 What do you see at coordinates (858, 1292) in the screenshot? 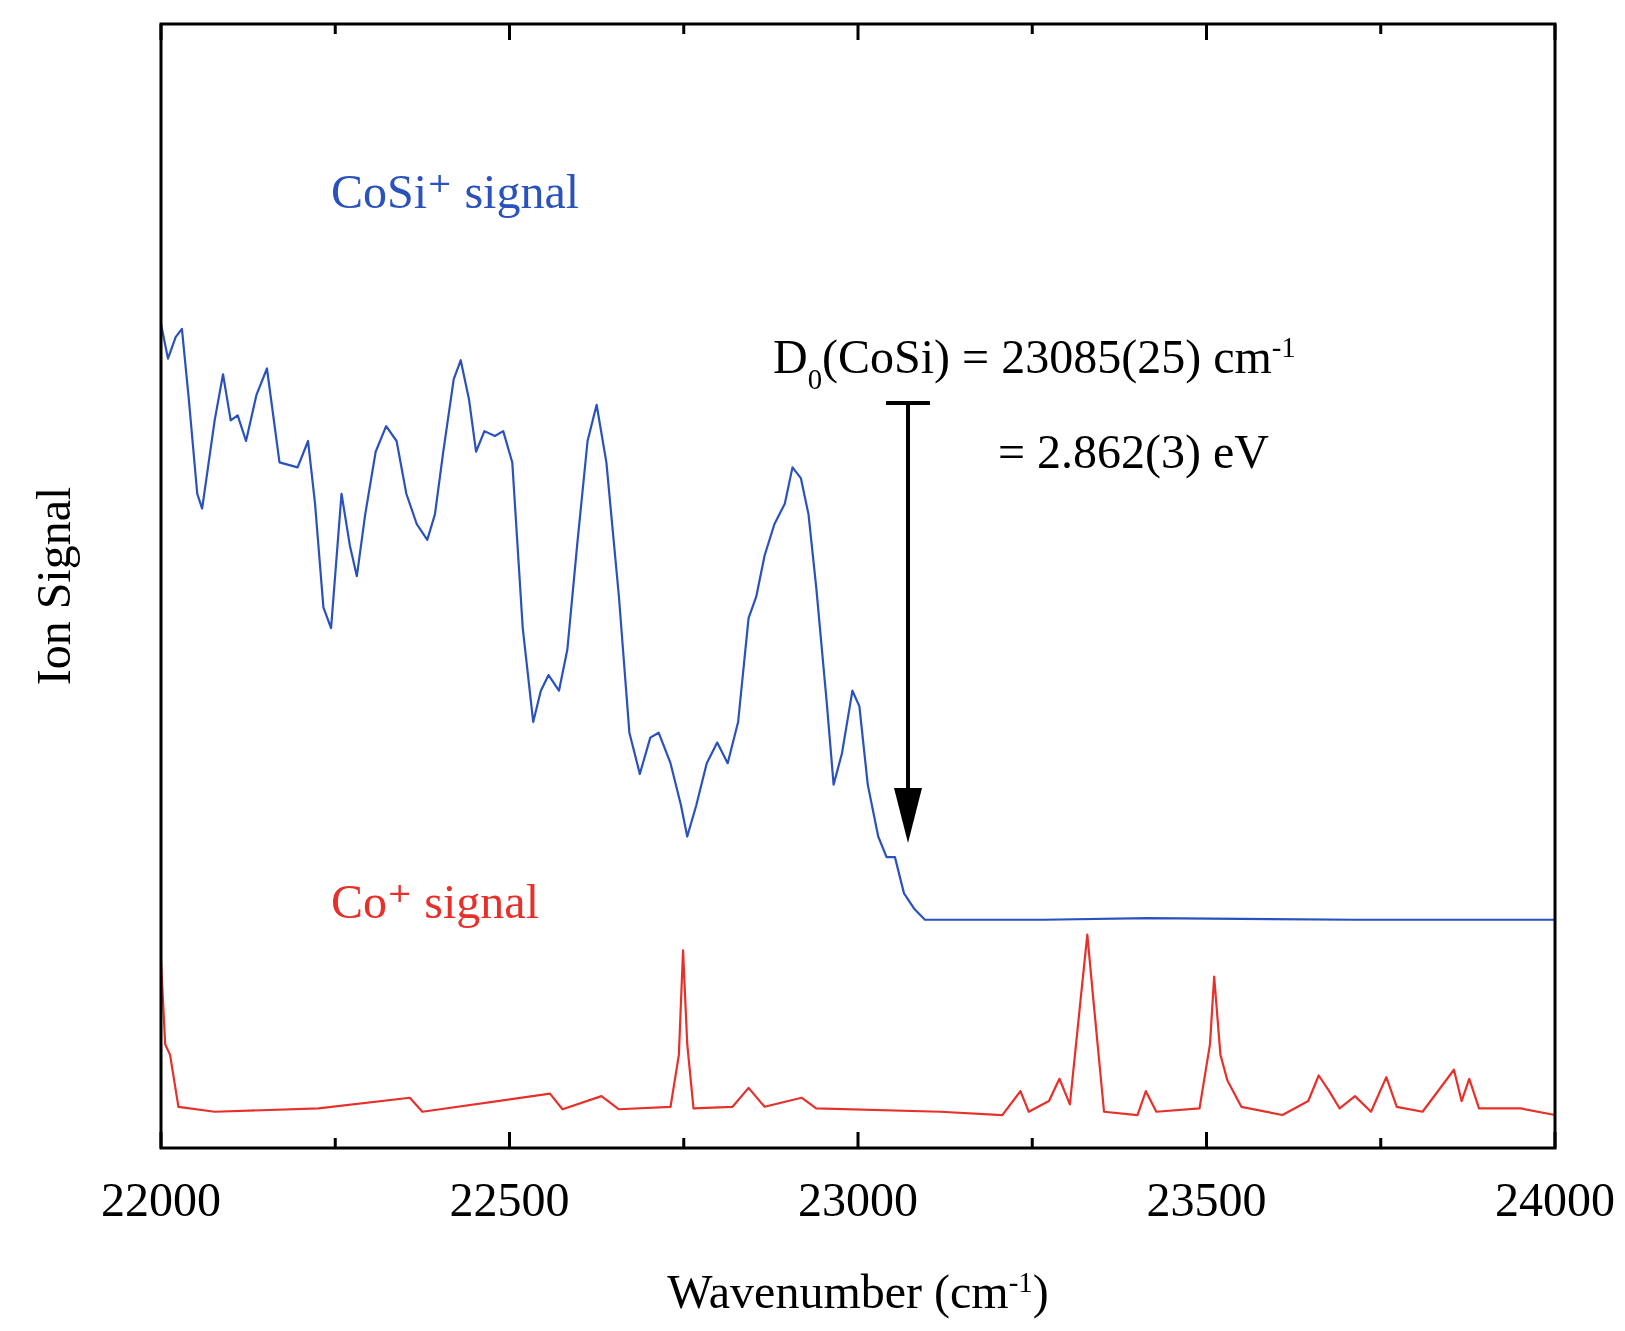
I see `x-axis-title: Wavenumber (cm$^{-1}$)` at bounding box center [858, 1292].